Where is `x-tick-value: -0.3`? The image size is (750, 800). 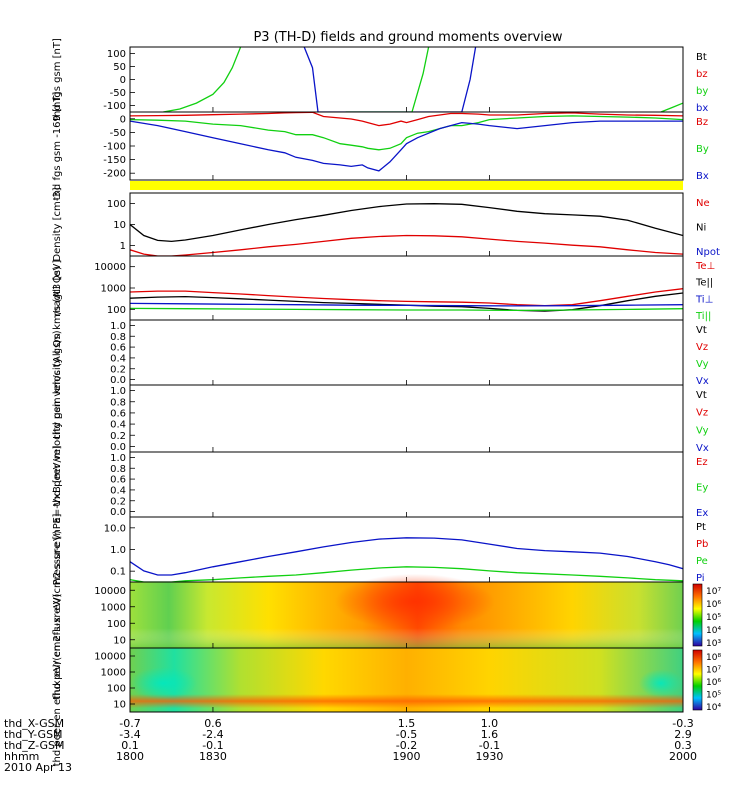
x-tick-value: -0.3 is located at coordinates (682, 723).